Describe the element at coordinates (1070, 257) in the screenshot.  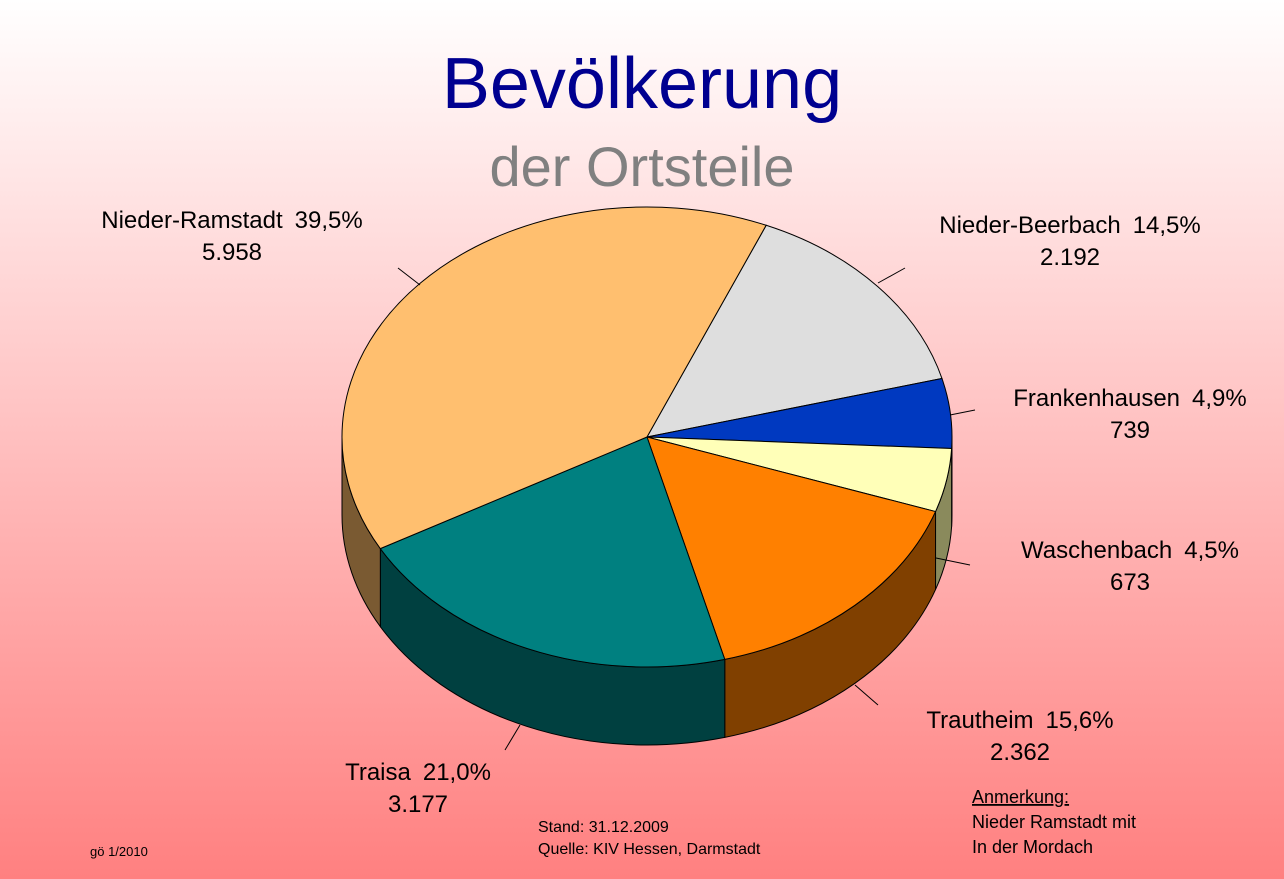
I see `value-label: 2.192` at that location.